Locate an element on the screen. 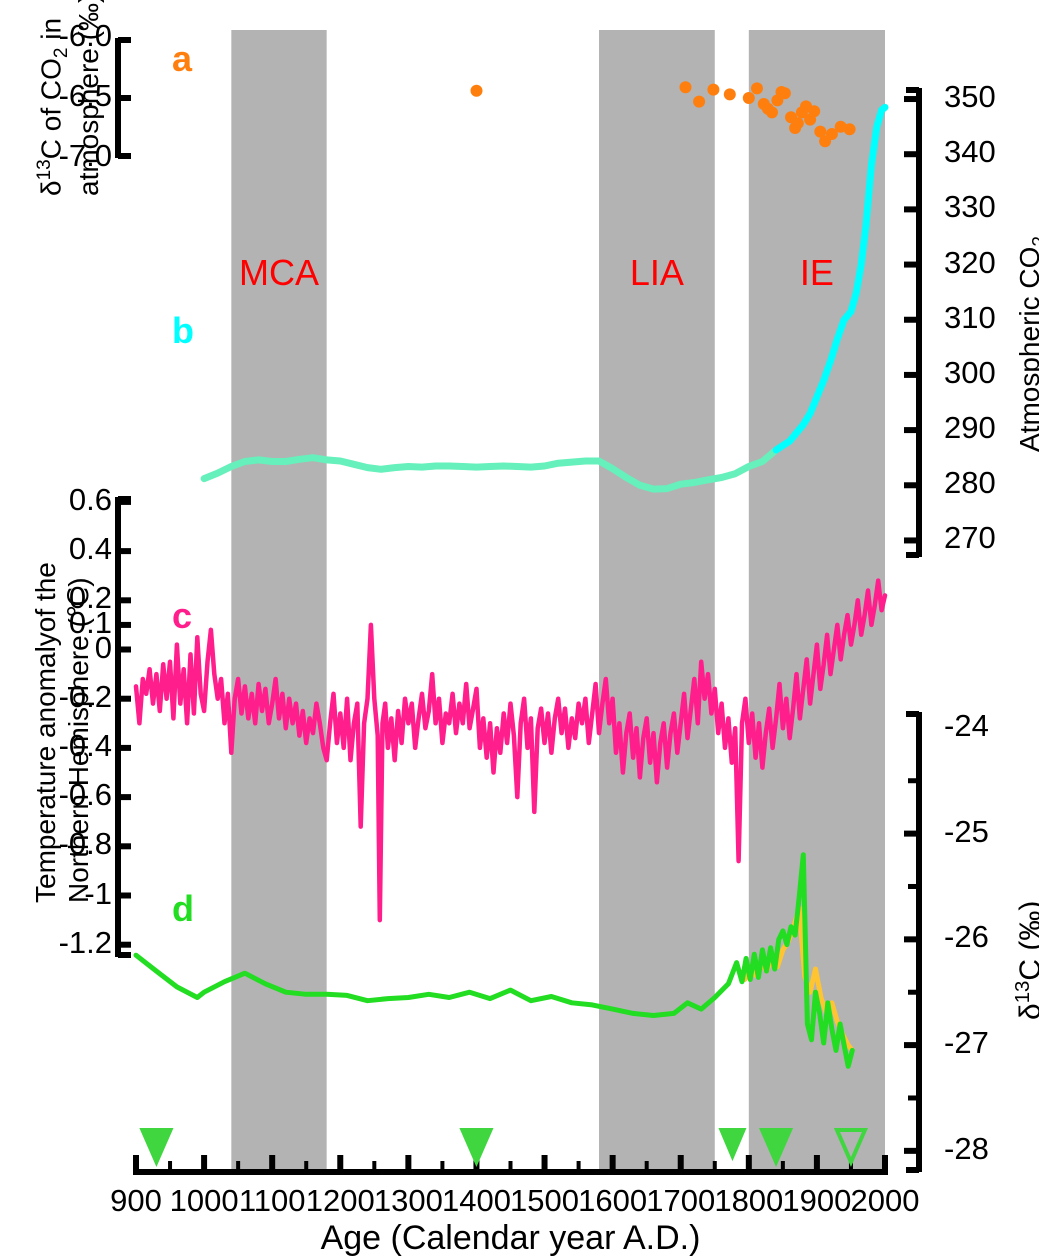 Image resolution: width=1039 pixels, height=1258 pixels. panel-b-tick-label: 310 is located at coordinates (970, 317).